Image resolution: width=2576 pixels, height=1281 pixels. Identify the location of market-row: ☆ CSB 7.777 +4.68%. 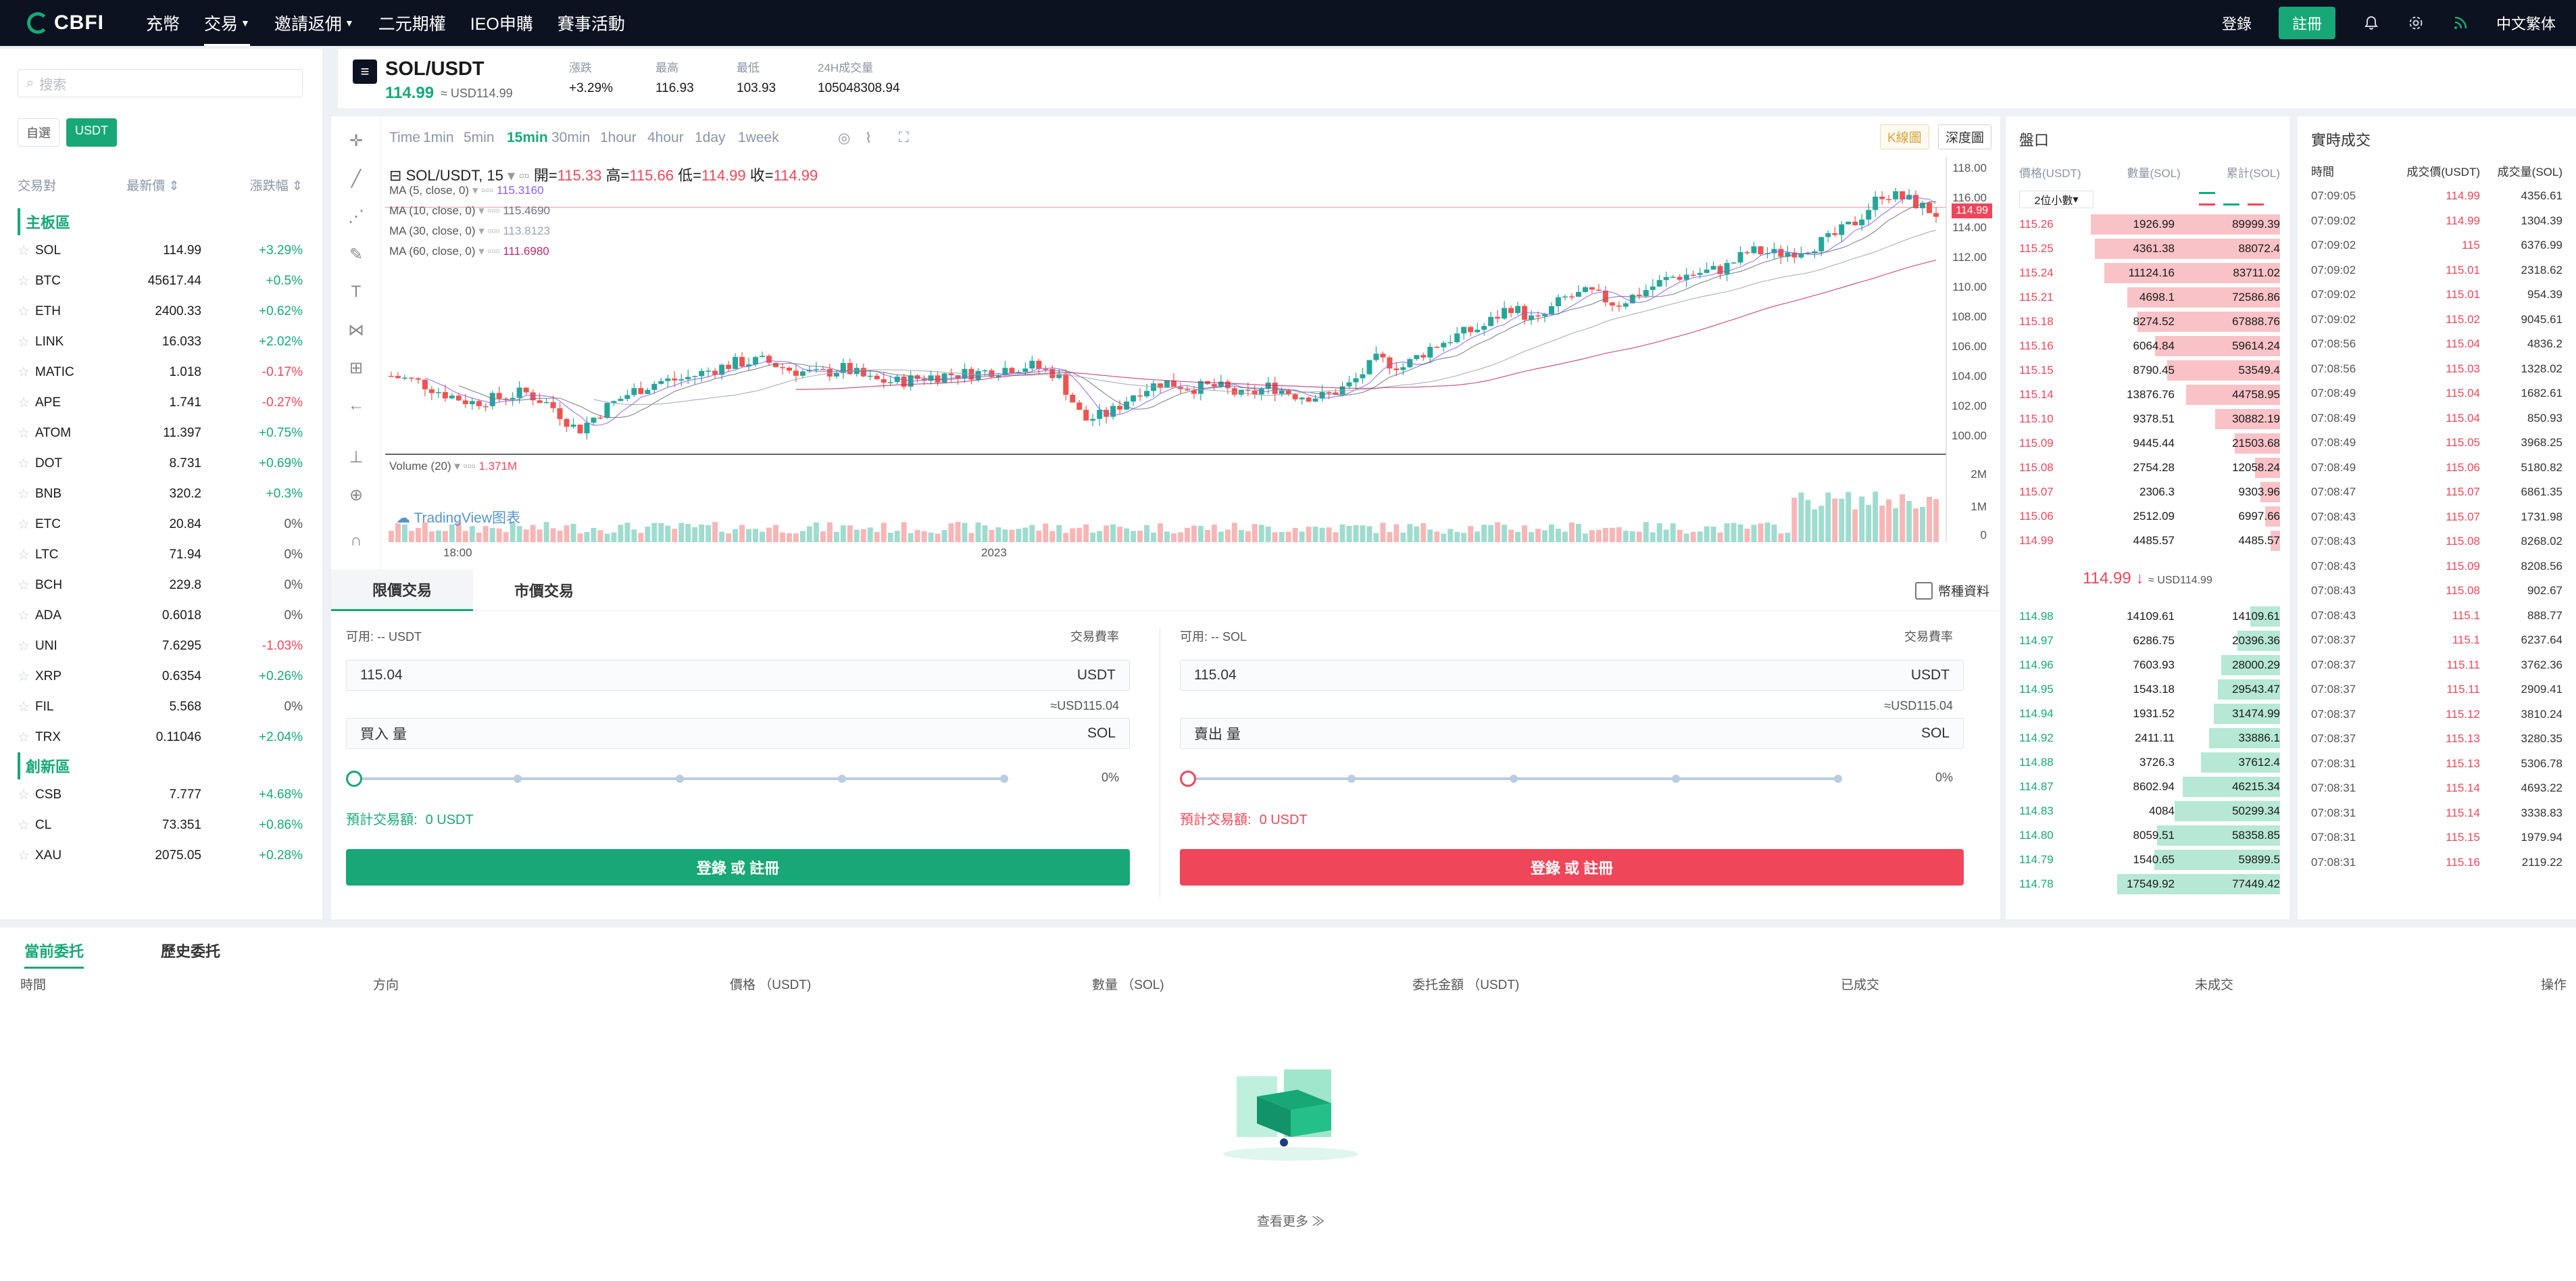
(161, 794).